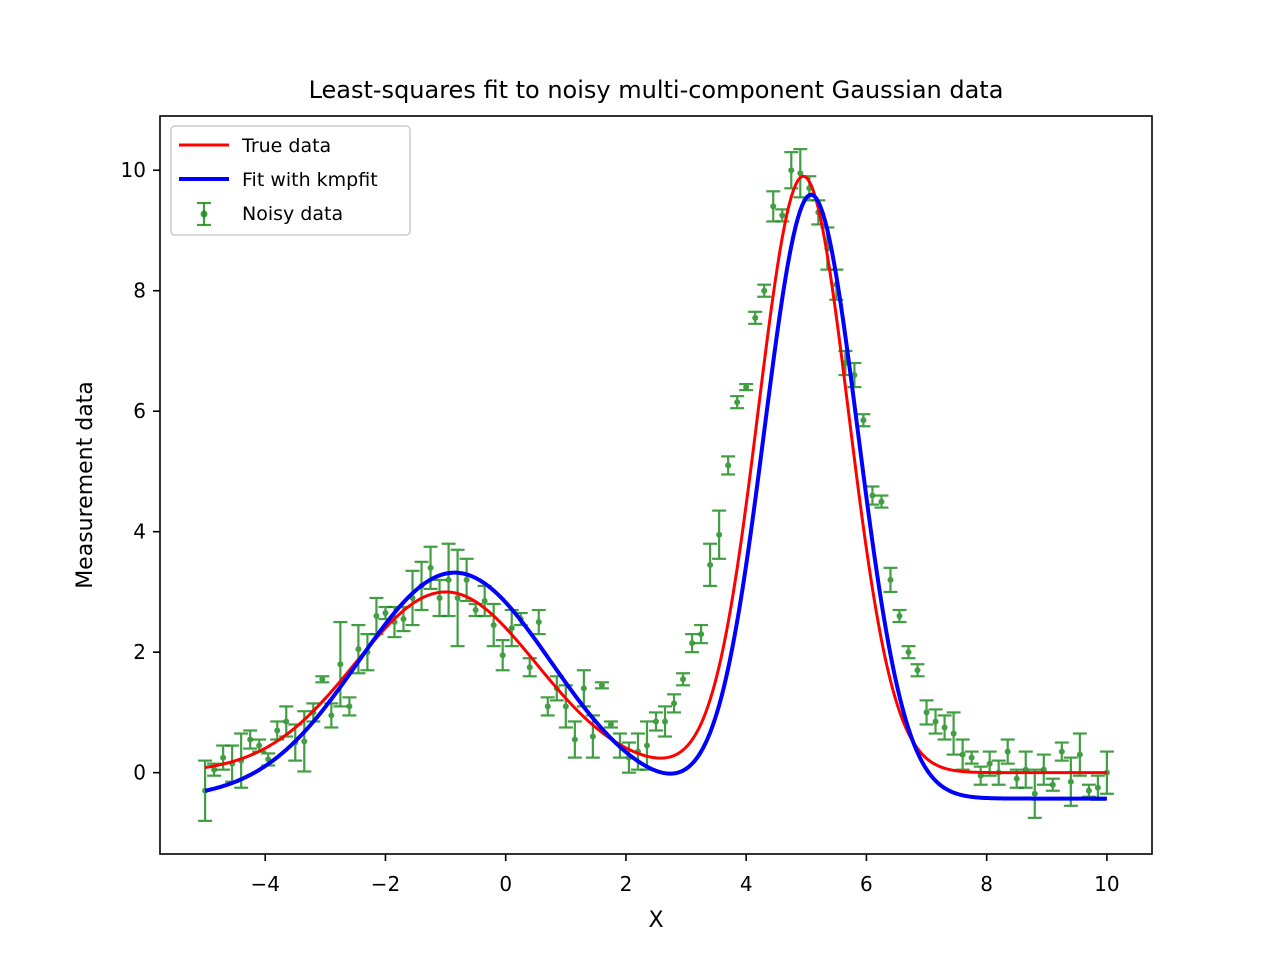 This screenshot has height=960, width=1280. What do you see at coordinates (85, 485) in the screenshot?
I see `y-axis-label: Measurement data` at bounding box center [85, 485].